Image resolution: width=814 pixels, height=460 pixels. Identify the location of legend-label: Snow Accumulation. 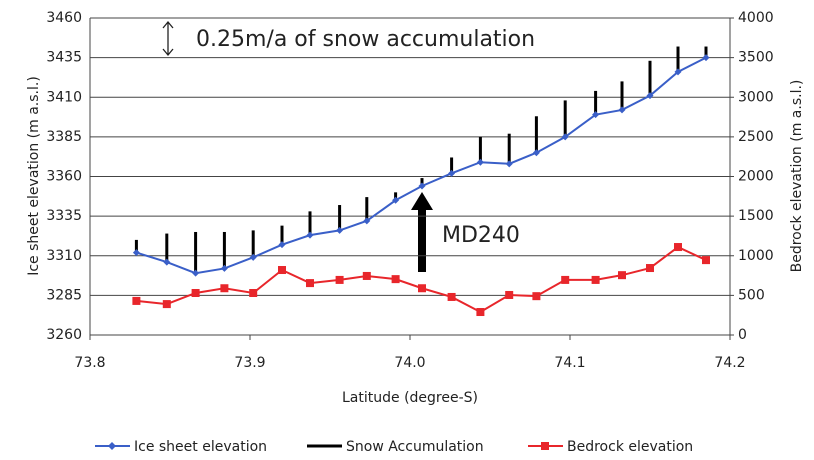
(415, 447).